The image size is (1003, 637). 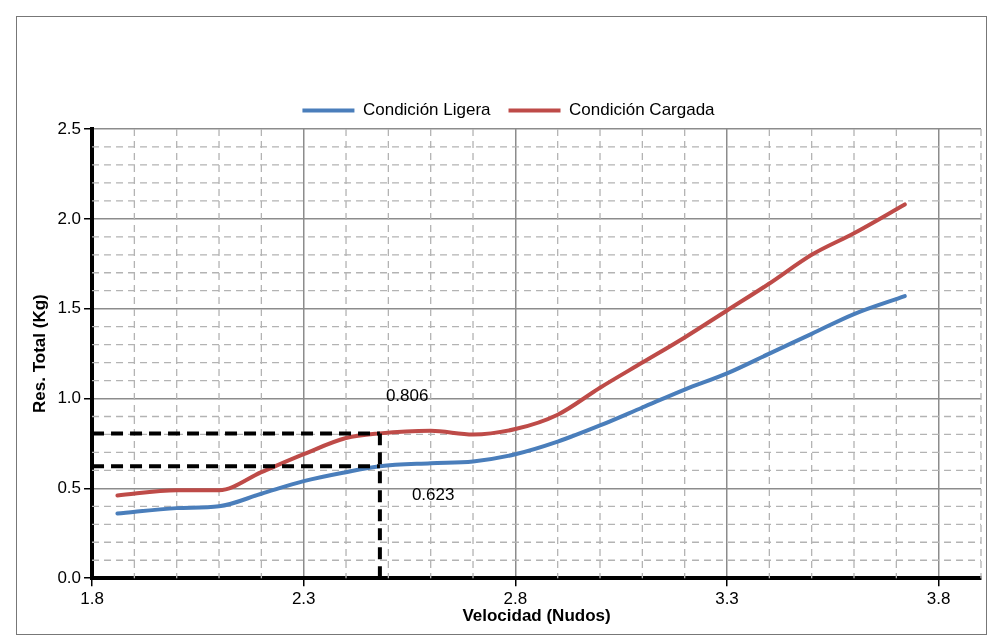 I want to click on x-axis-title: Velocidad (Nudos), so click(x=536, y=616).